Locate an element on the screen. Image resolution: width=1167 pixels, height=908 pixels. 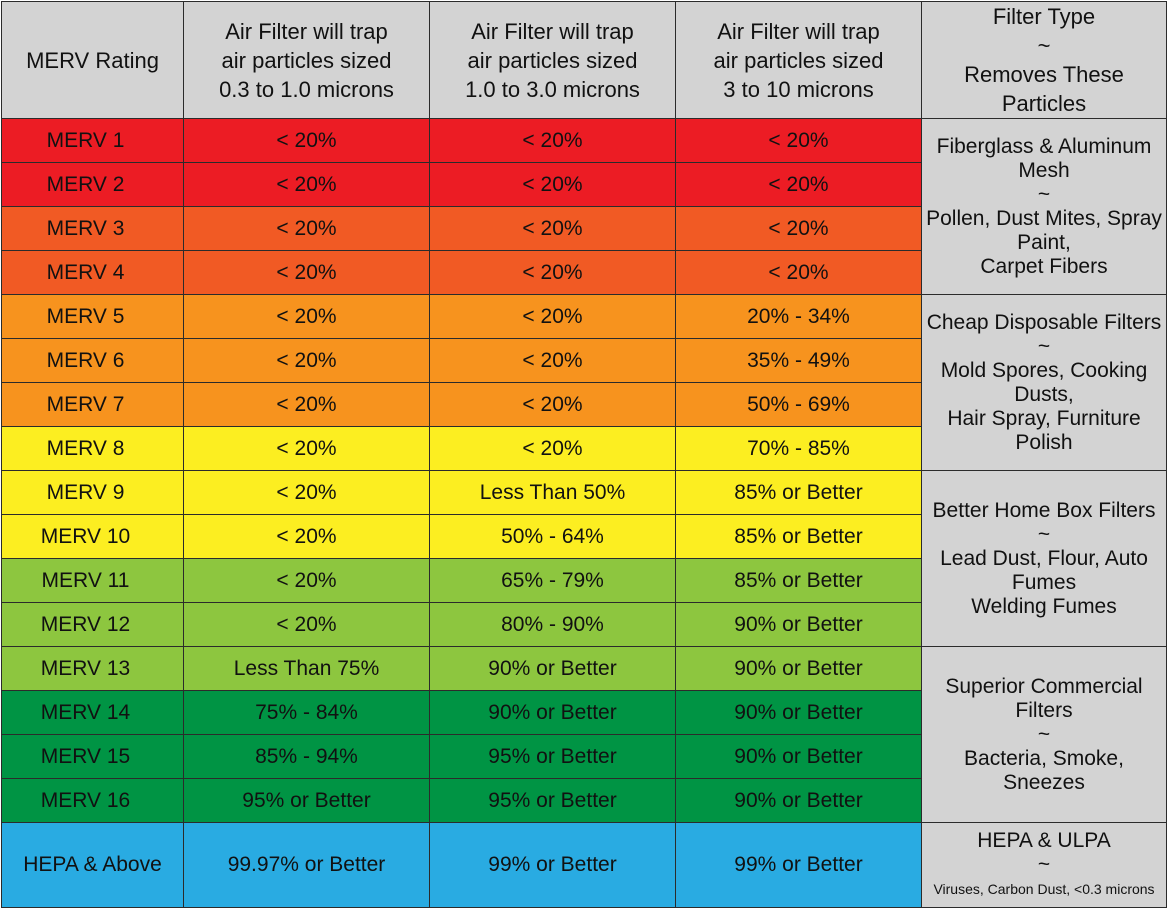
efficiency-3-10-cell: 20% - 34% is located at coordinates (798, 316).